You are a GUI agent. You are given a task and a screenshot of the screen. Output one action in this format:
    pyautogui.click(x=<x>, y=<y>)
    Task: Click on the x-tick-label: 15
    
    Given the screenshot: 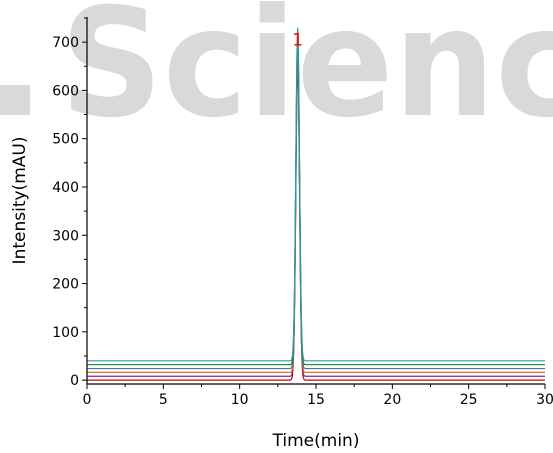 What is the action you would take?
    pyautogui.click(x=316, y=400)
    